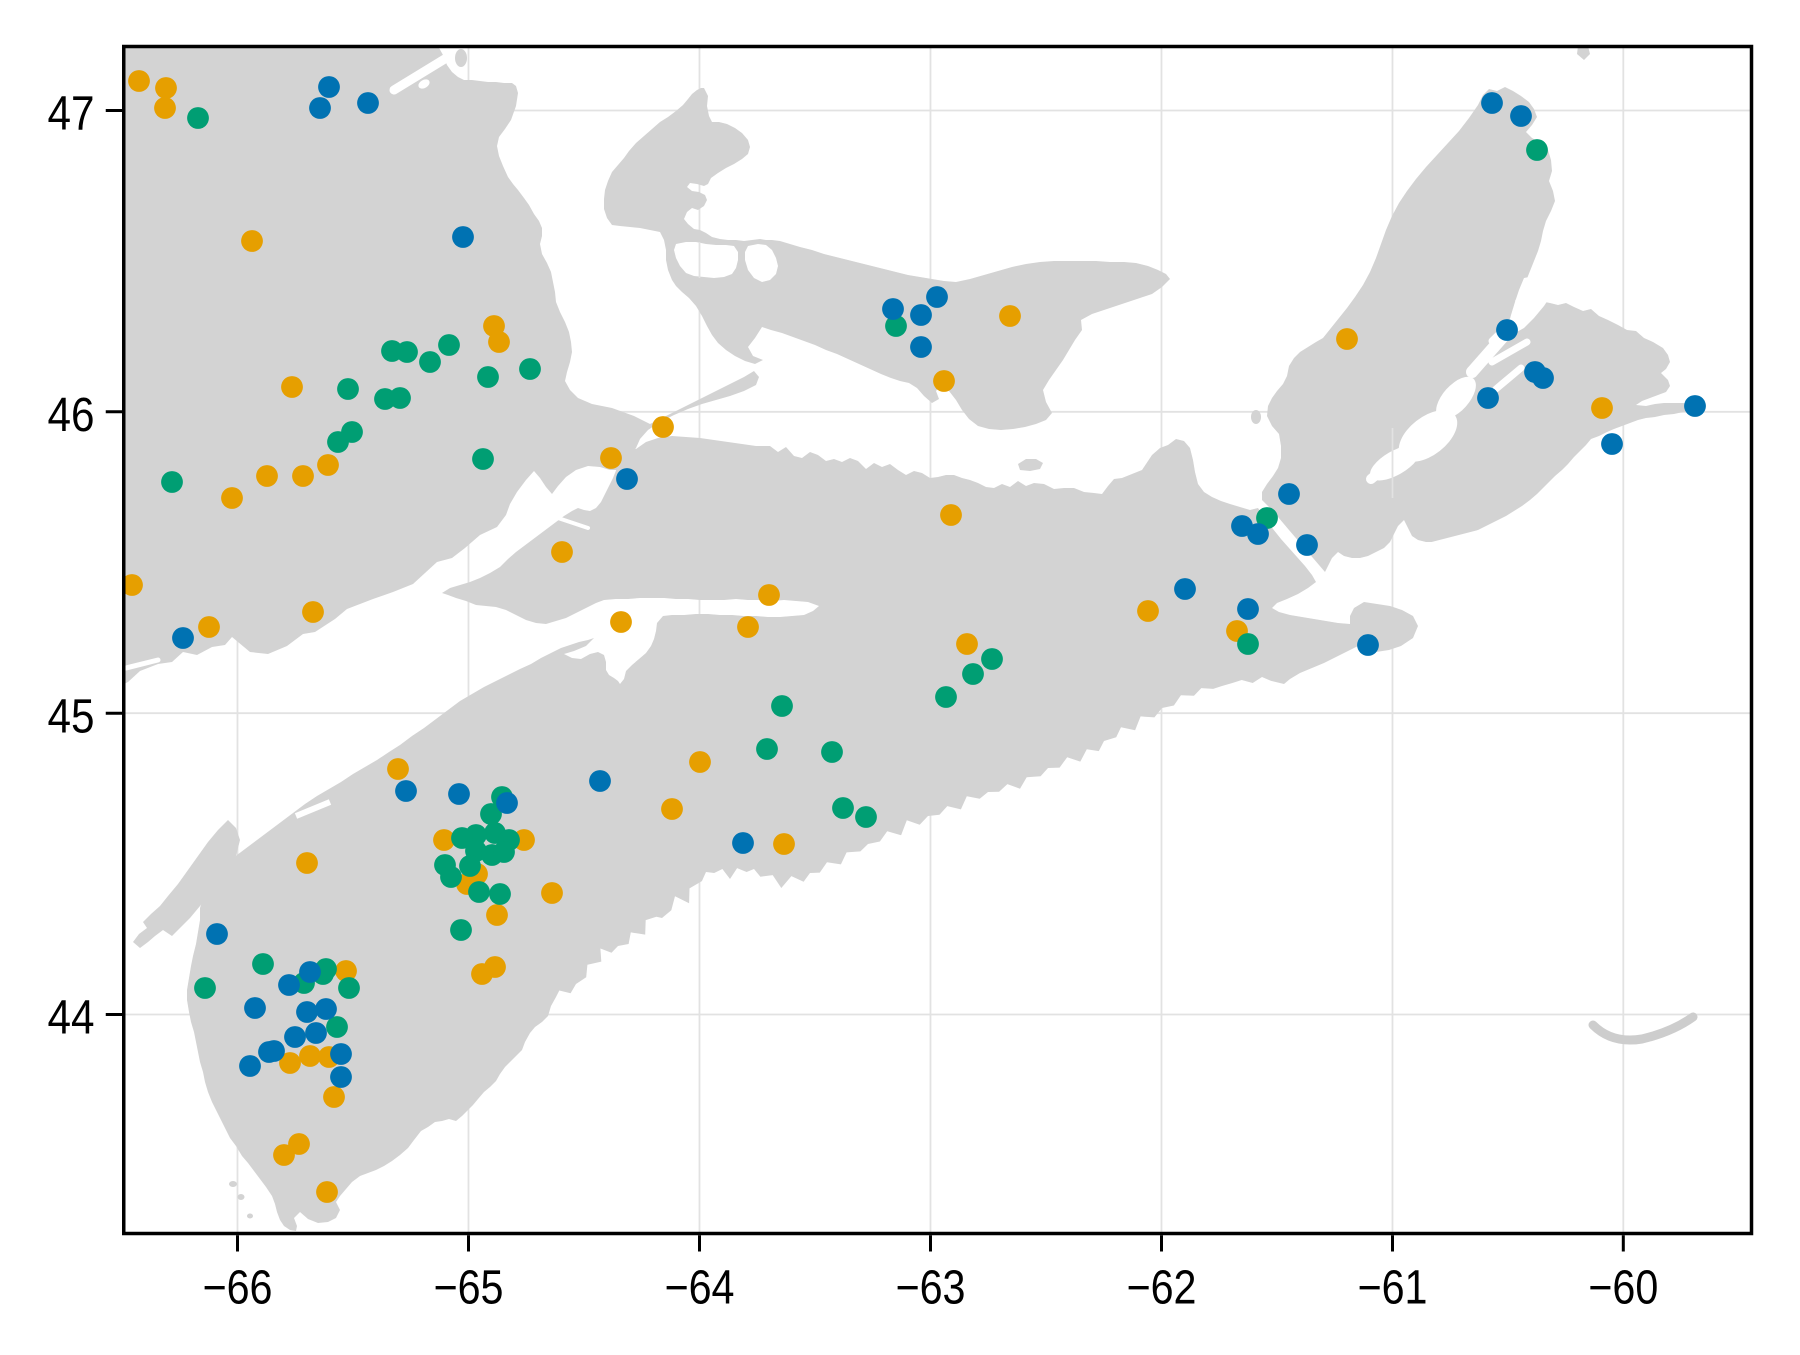  What do you see at coordinates (71, 114) in the screenshot?
I see `svg-text: 47` at bounding box center [71, 114].